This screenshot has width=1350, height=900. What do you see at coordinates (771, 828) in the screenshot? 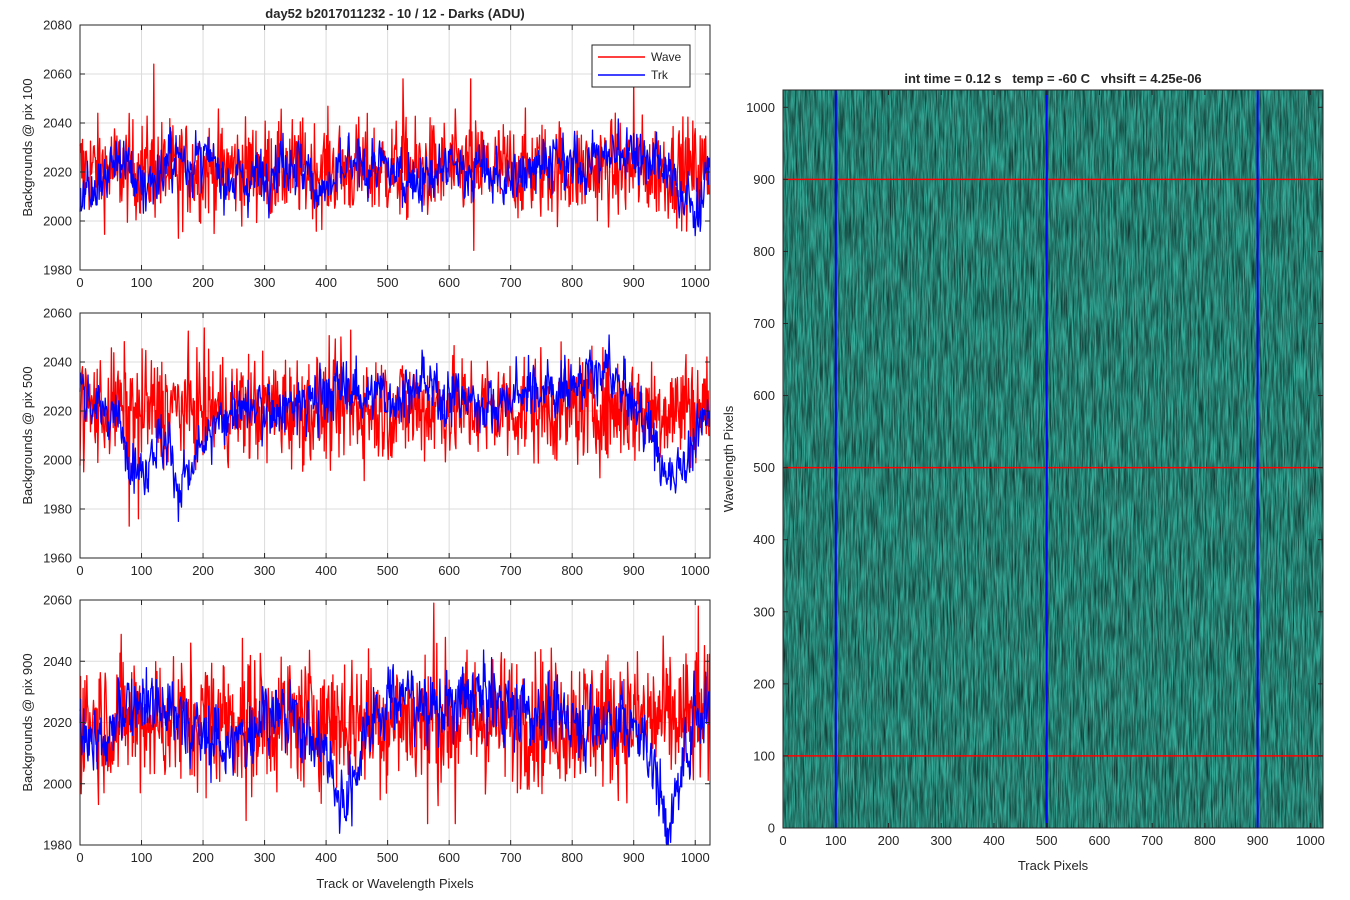
I see `y-tick-label: 0` at bounding box center [771, 828].